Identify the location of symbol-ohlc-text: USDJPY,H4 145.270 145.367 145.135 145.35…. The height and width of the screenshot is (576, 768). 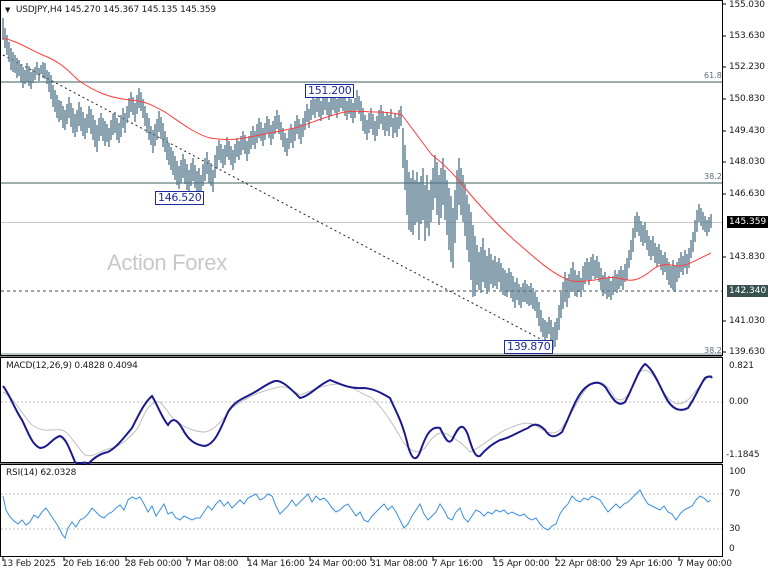
(115, 10).